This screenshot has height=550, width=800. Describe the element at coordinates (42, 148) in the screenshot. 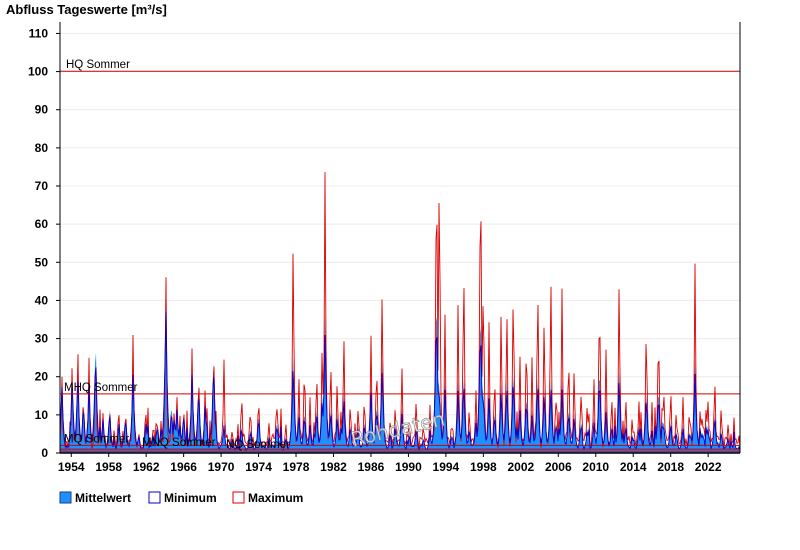

I see `y-tick-label-80: 80` at that location.